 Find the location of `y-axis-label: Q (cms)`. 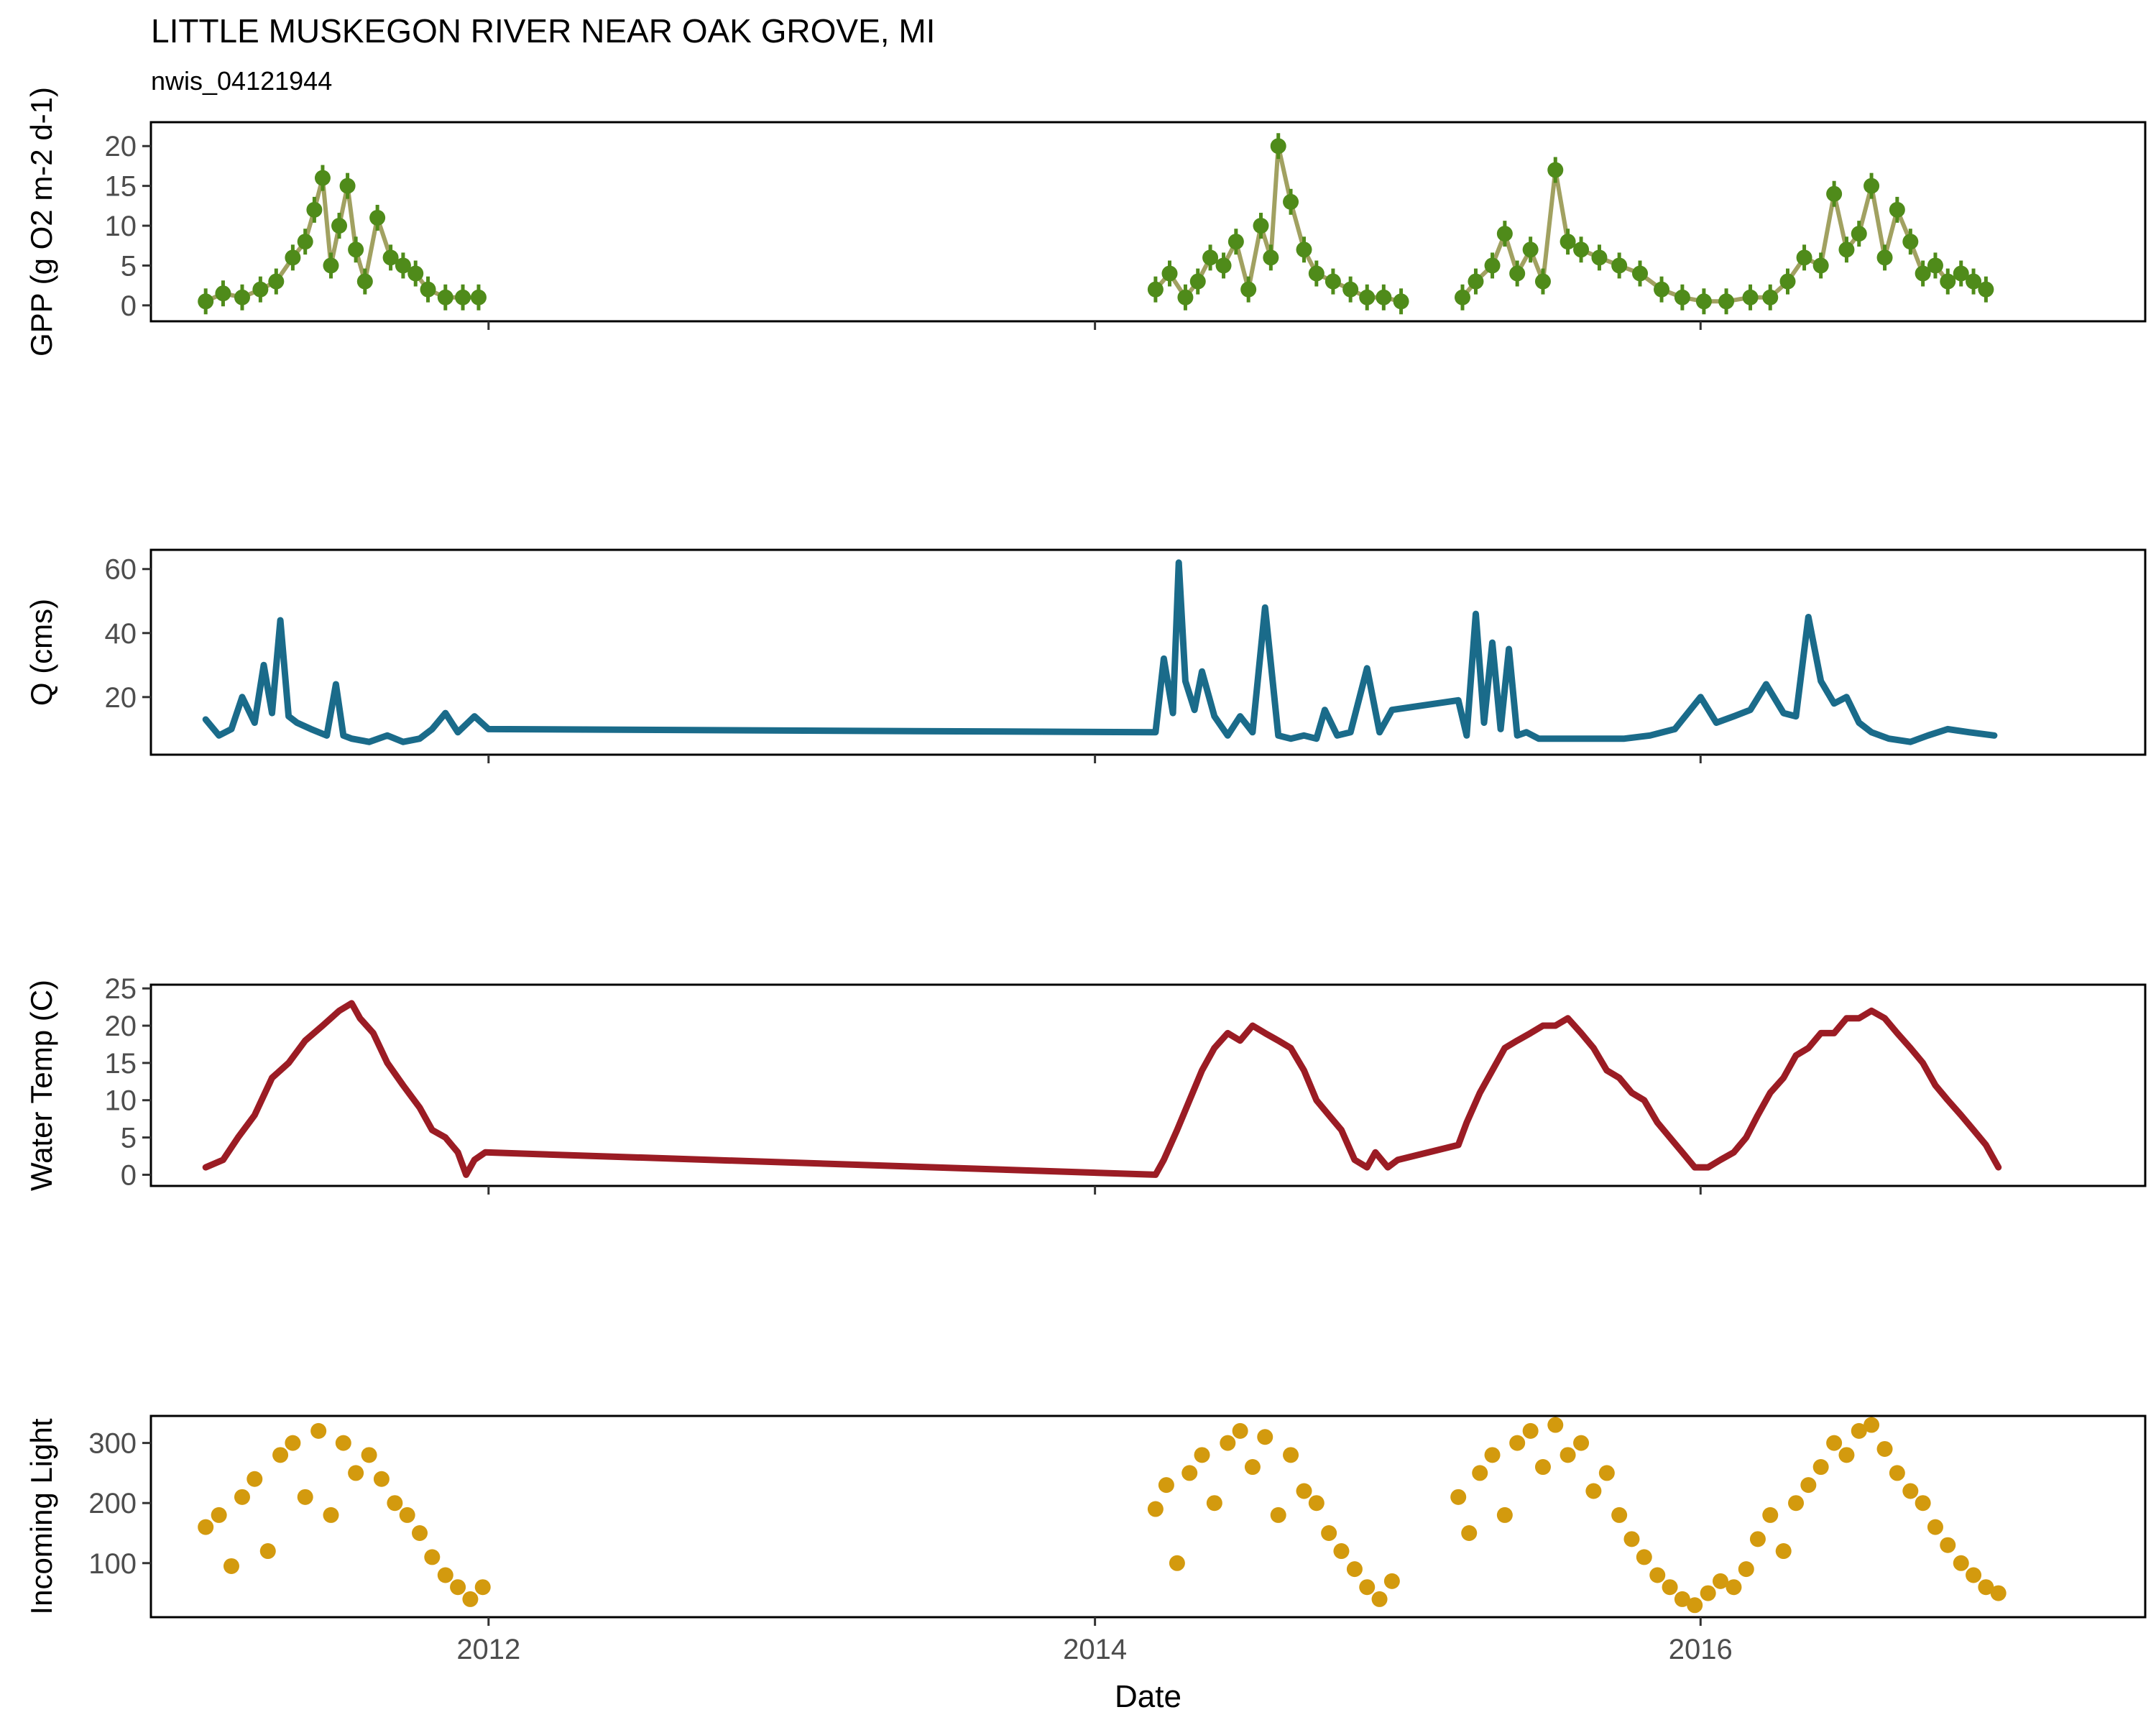

y-axis-label: Q (cms) is located at coordinates (41, 652).